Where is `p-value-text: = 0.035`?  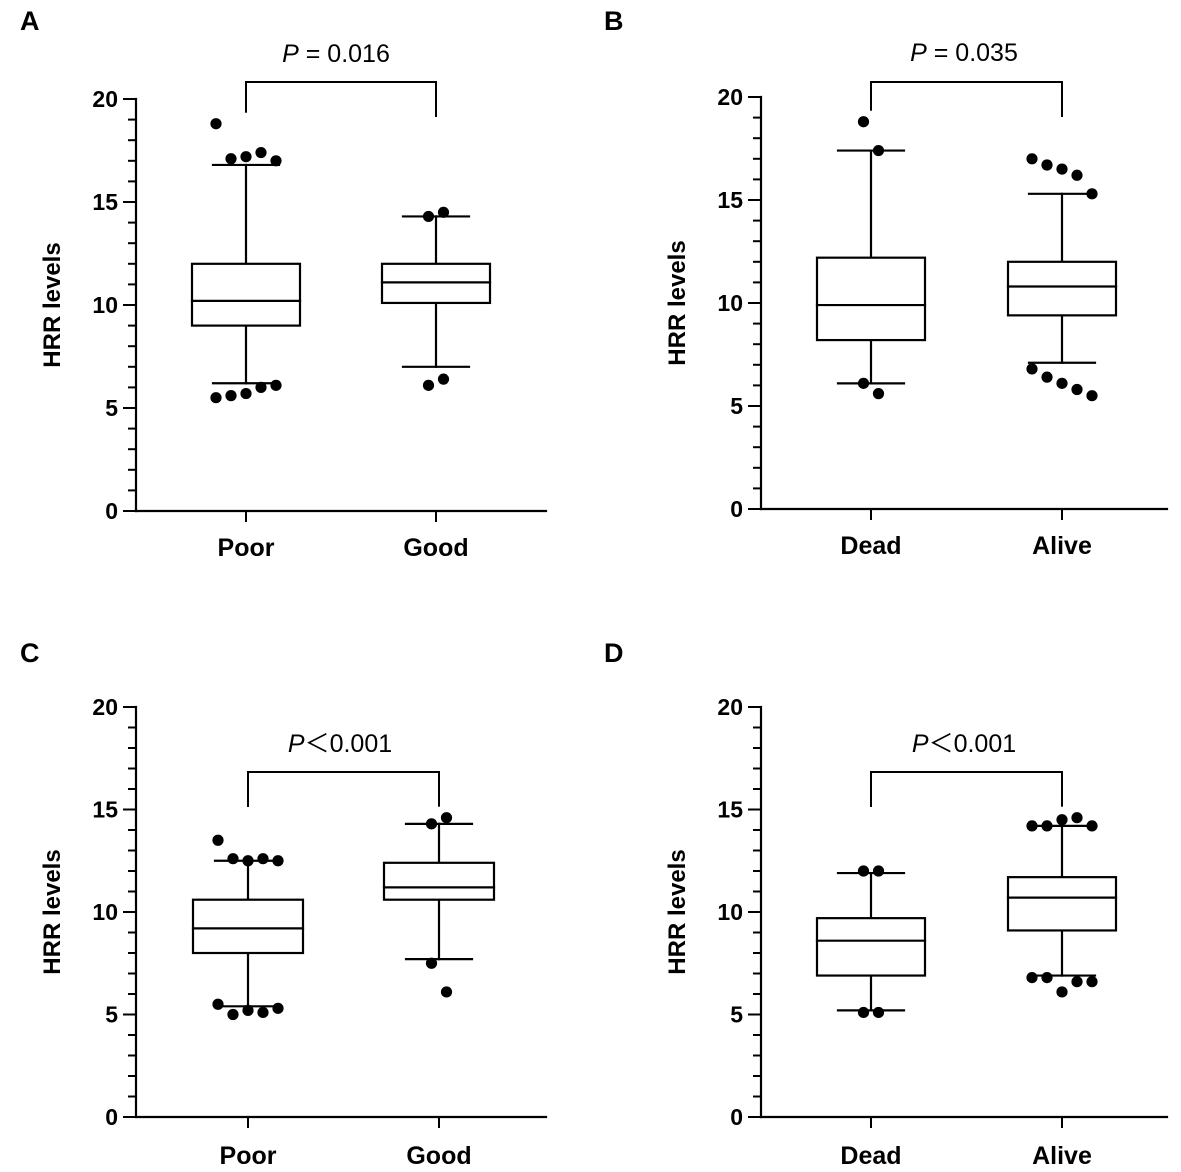
p-value-text: = 0.035 is located at coordinates (972, 53).